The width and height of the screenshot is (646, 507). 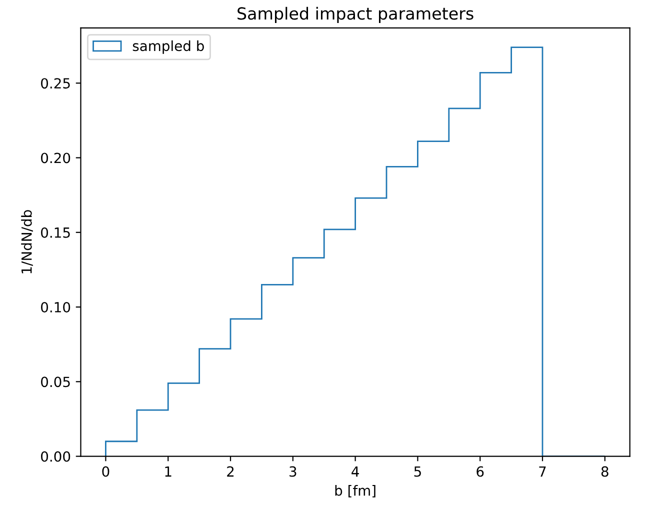 I want to click on x-tick-label: 7, so click(x=542, y=471).